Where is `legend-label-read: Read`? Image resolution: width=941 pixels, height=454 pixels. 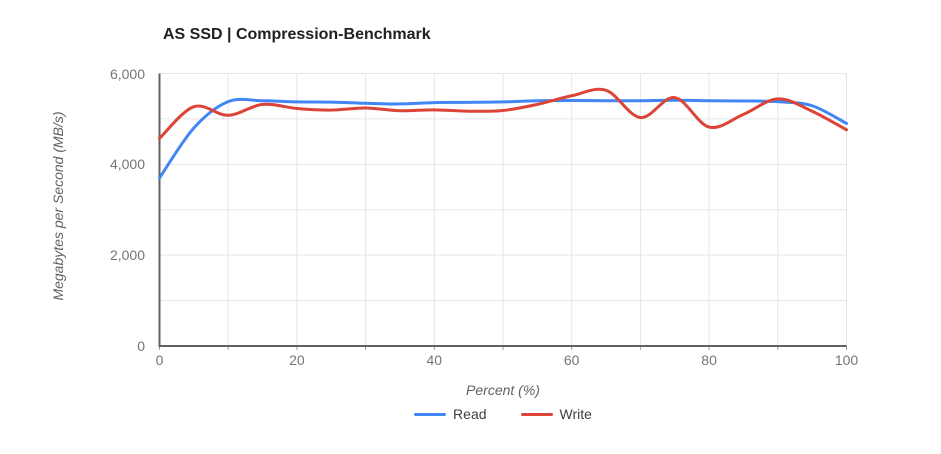
legend-label-read: Read is located at coordinates (470, 414).